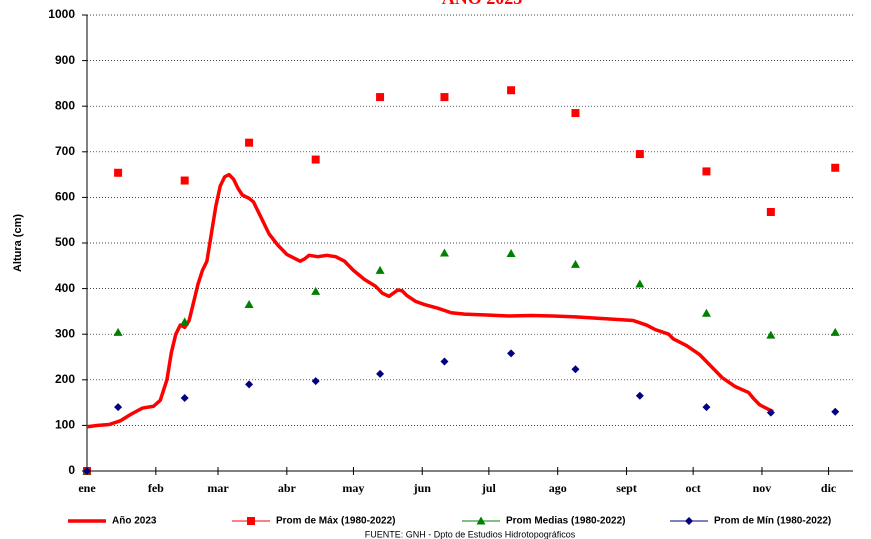 The image size is (871, 539). Describe the element at coordinates (489, 488) in the screenshot. I see `x-tick-label: jul` at that location.